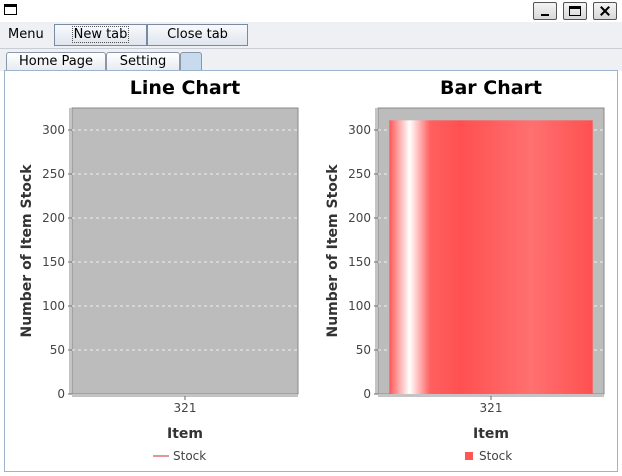 This screenshot has width=622, height=476. What do you see at coordinates (185, 88) in the screenshot?
I see `chart-title: Line Chart` at bounding box center [185, 88].